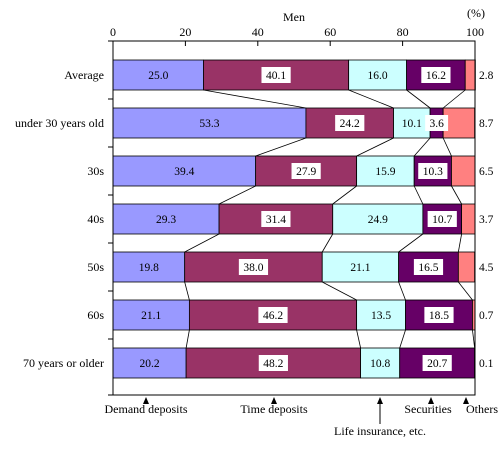 Image resolution: width=500 pixels, height=449 pixels. What do you see at coordinates (486, 124) in the screenshot?
I see `data-label: 8.7` at bounding box center [486, 124].